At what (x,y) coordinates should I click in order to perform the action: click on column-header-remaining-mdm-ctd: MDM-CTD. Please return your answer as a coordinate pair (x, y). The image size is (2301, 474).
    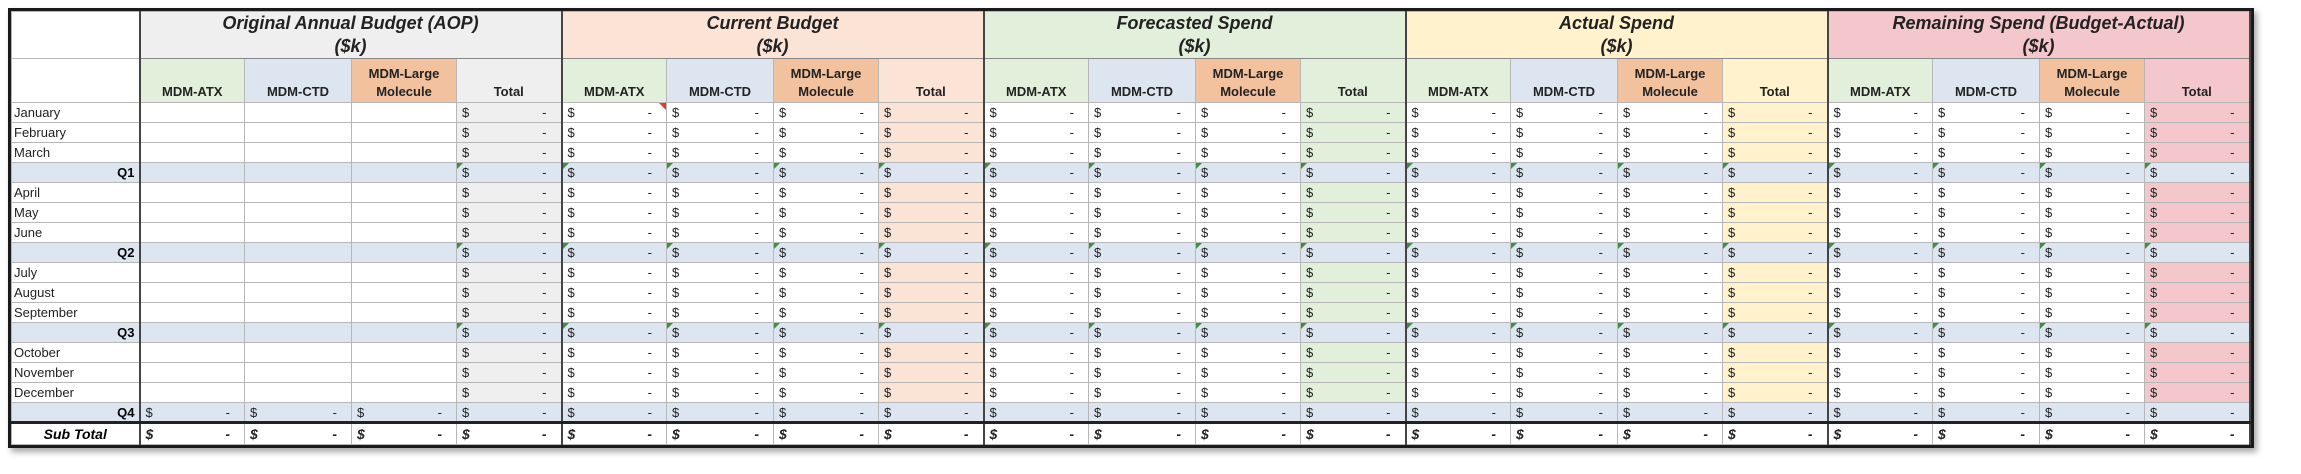
    Looking at the image, I should click on (1986, 80).